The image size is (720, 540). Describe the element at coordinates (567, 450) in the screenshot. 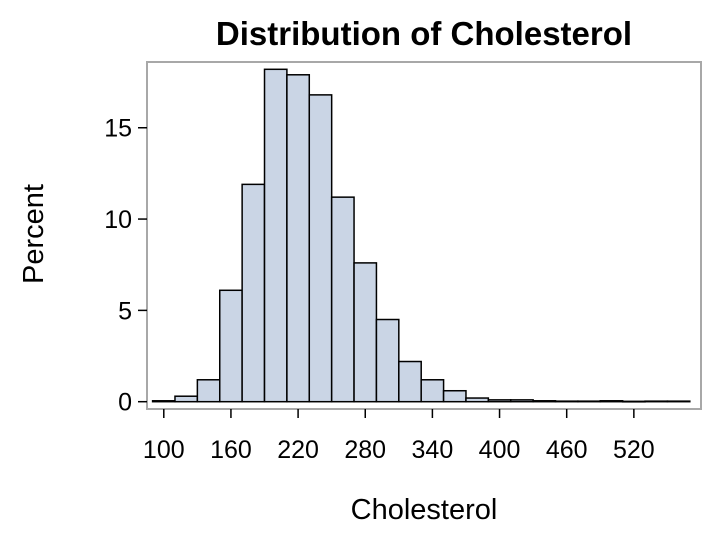

I see `x-tick-label: 460` at that location.